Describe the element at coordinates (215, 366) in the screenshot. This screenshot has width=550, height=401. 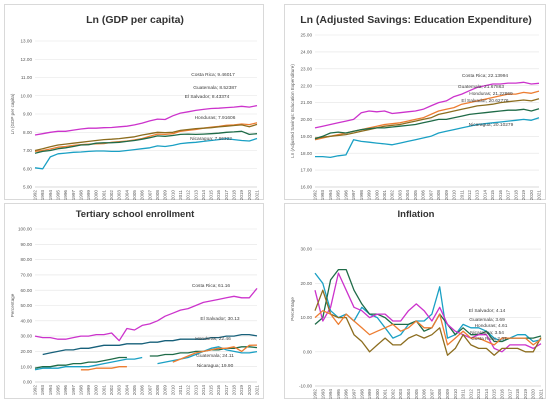
I see `data-label-nicaragua: Nicaragua; 19.90` at that location.